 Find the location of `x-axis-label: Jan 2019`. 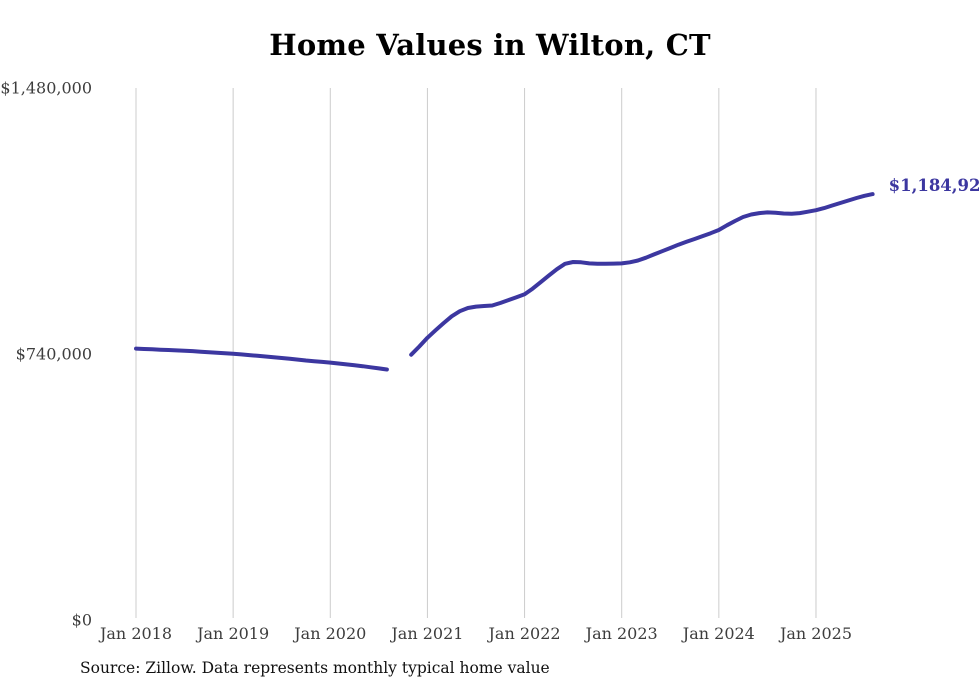

x-axis-label: Jan 2019 is located at coordinates (233, 633).